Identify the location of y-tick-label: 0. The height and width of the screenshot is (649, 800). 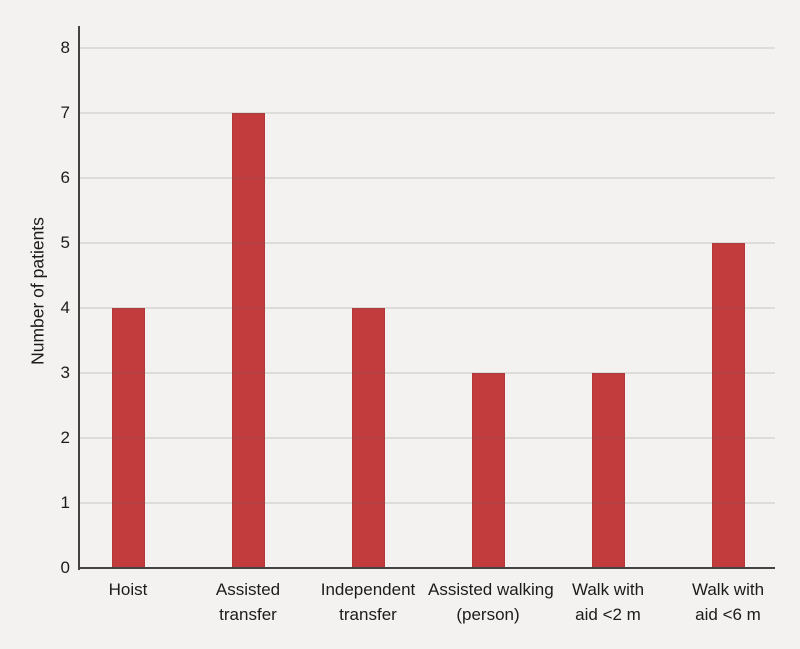
(65, 567).